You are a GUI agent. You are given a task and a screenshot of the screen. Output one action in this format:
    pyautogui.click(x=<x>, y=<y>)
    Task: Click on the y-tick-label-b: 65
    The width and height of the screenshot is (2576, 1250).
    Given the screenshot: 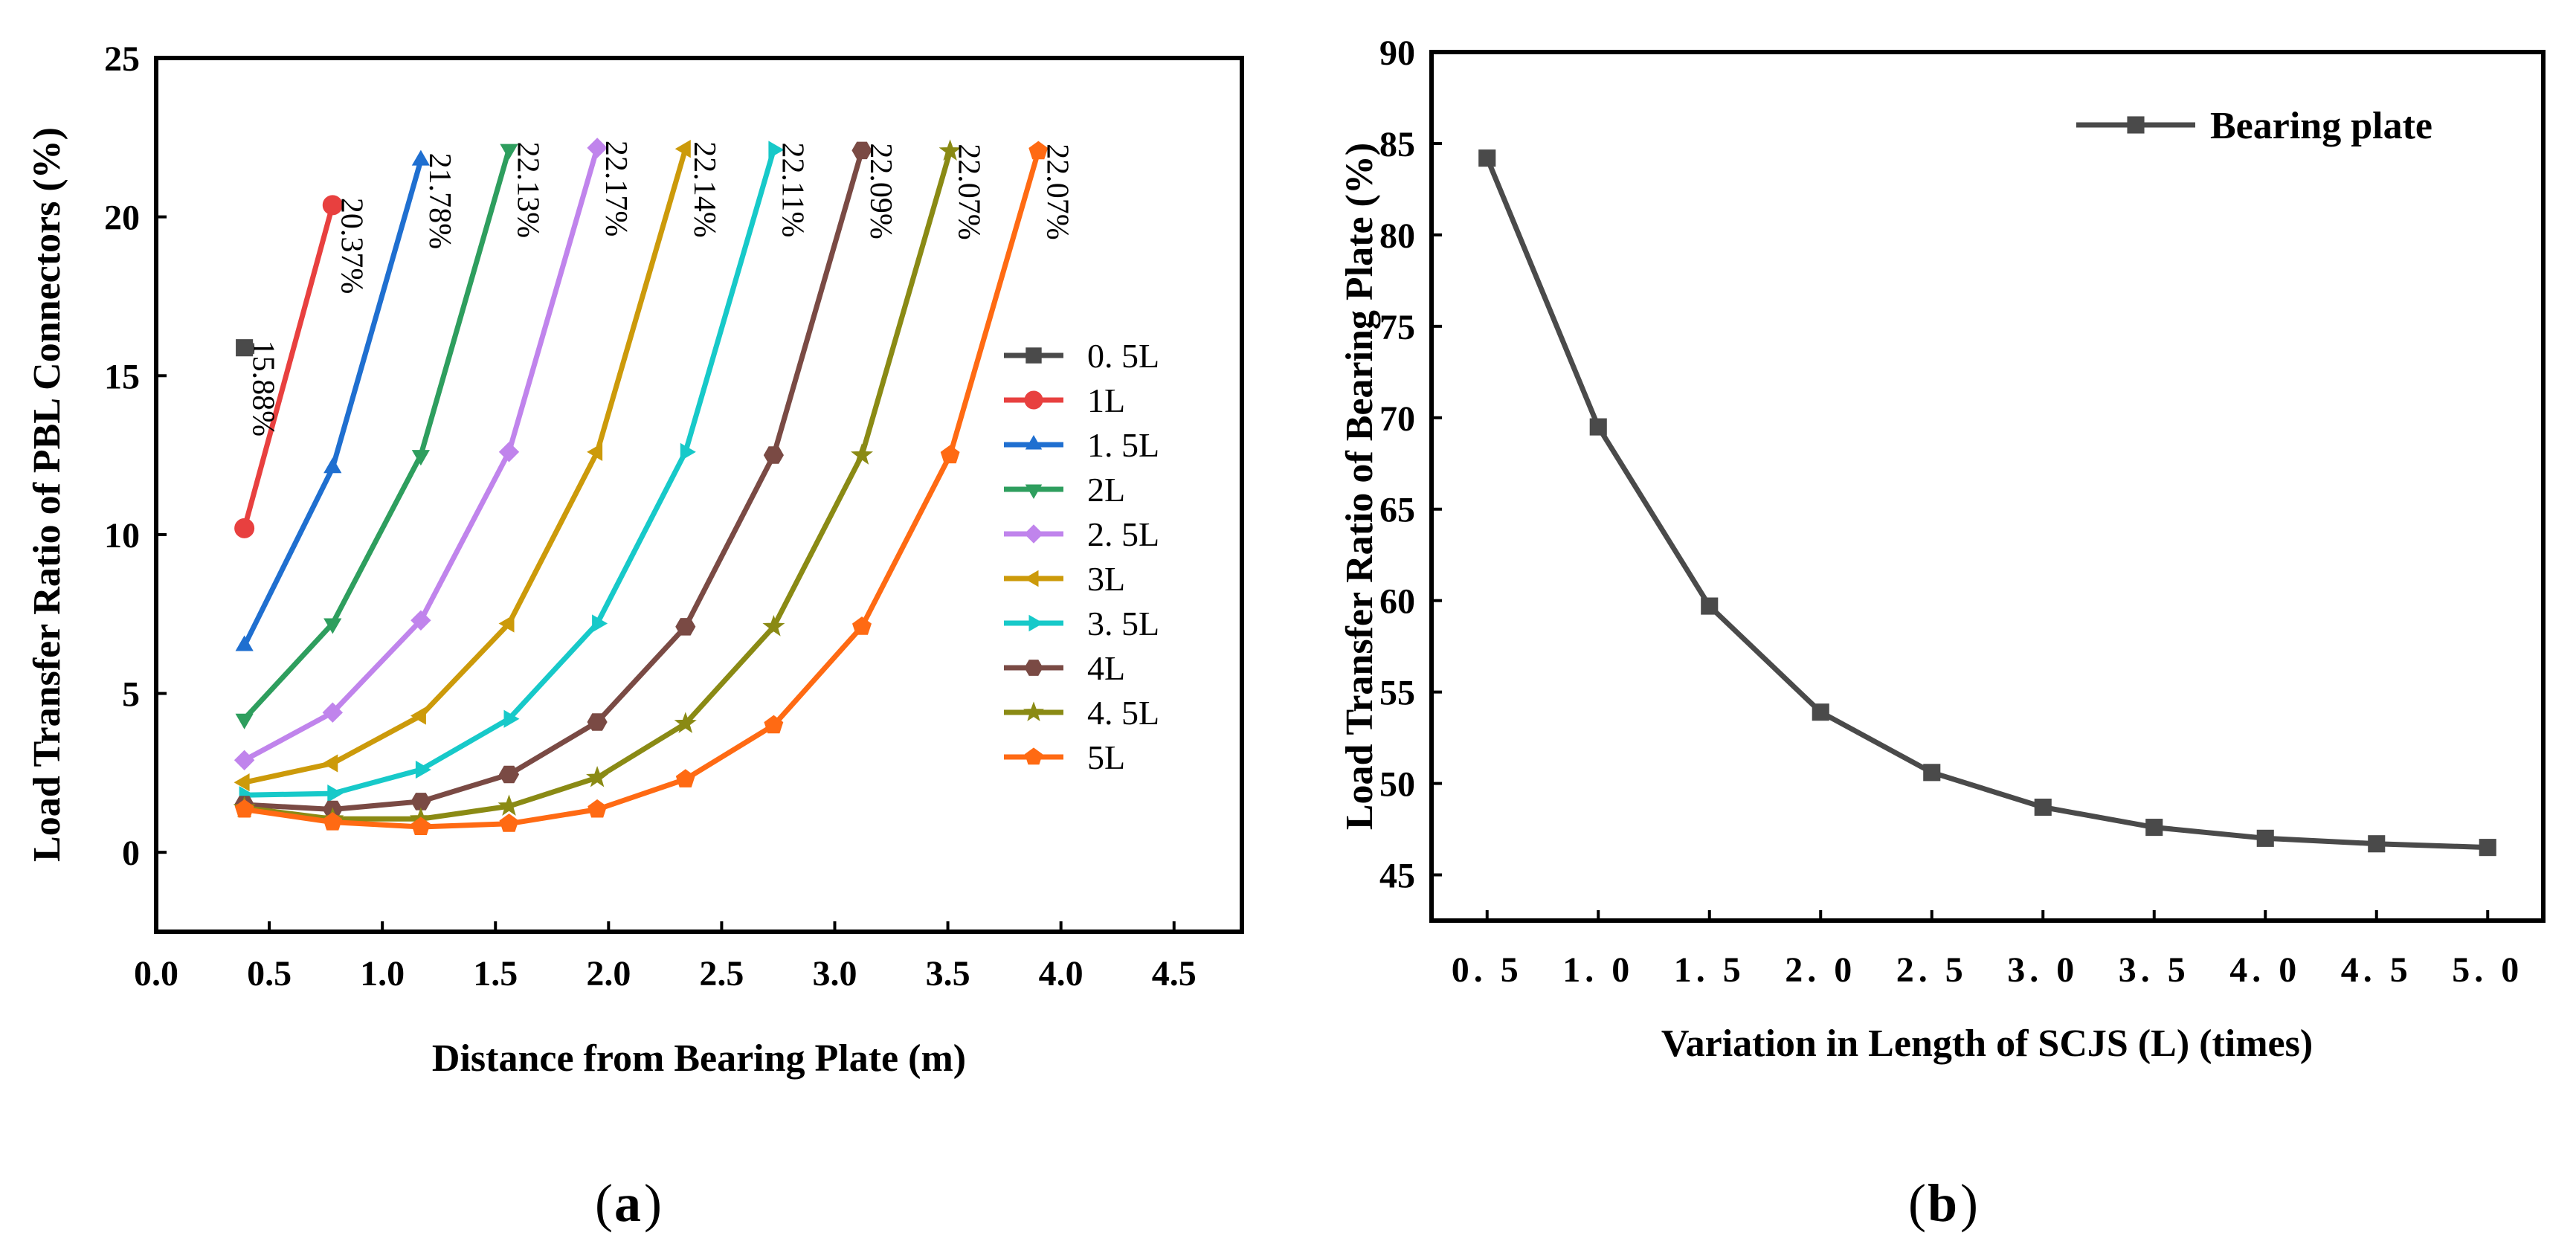 What is the action you would take?
    pyautogui.click(x=1397, y=510)
    